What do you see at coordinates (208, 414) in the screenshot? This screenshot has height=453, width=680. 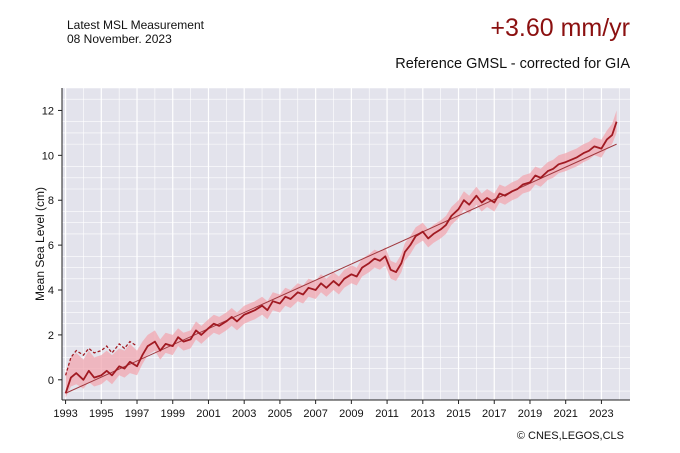 I see `x-tick-label: 2001` at bounding box center [208, 414].